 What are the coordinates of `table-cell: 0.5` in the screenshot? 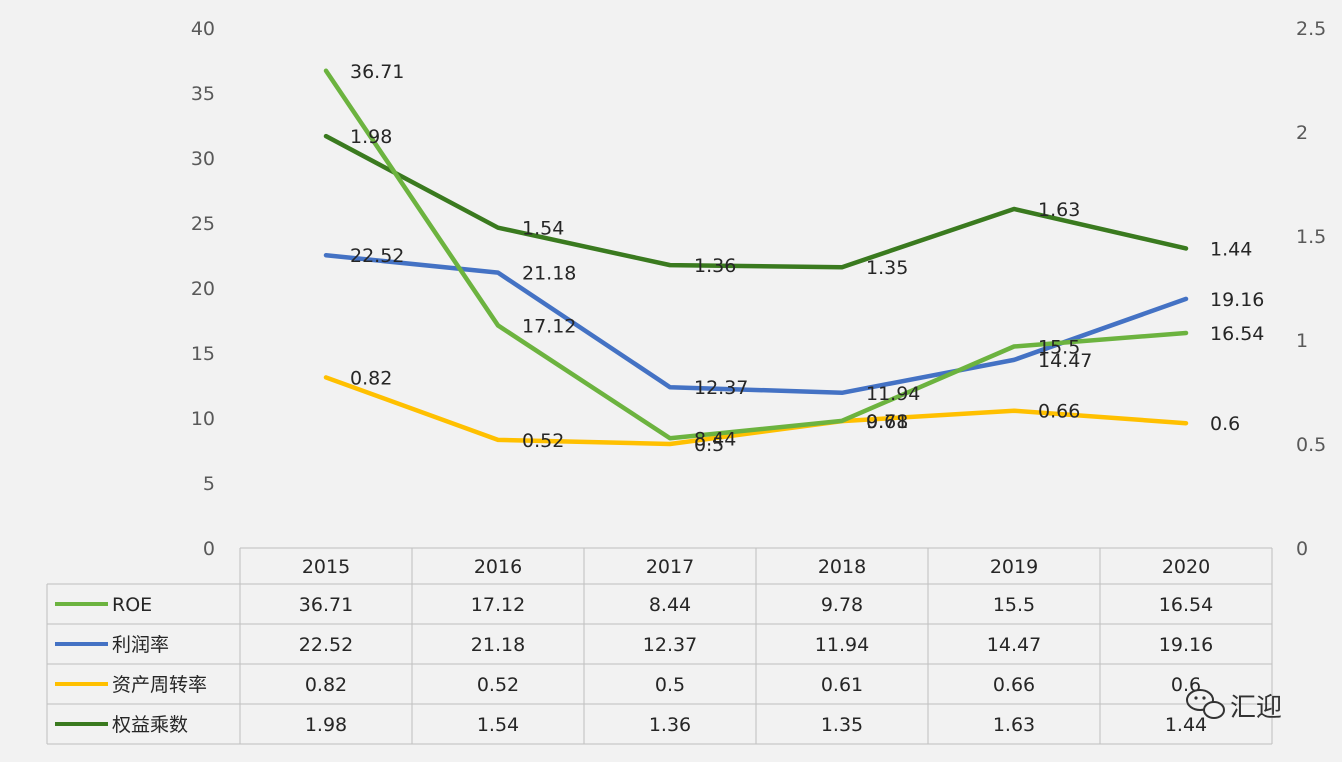 It's located at (670, 685).